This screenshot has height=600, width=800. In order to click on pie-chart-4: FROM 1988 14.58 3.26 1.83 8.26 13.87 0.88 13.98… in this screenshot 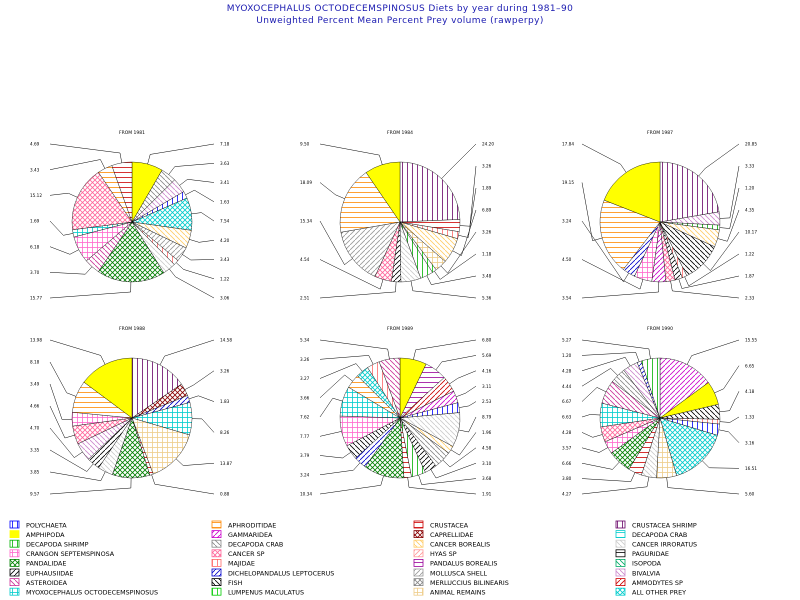, I will do `click(131, 411)`.